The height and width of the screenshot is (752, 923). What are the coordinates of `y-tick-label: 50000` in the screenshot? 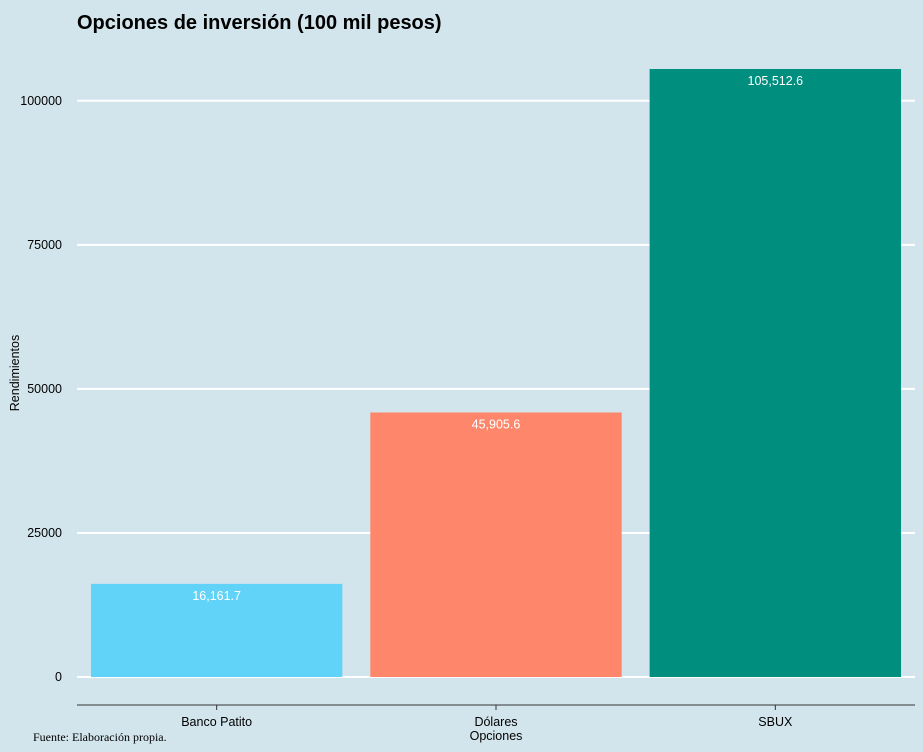 It's located at (44, 389).